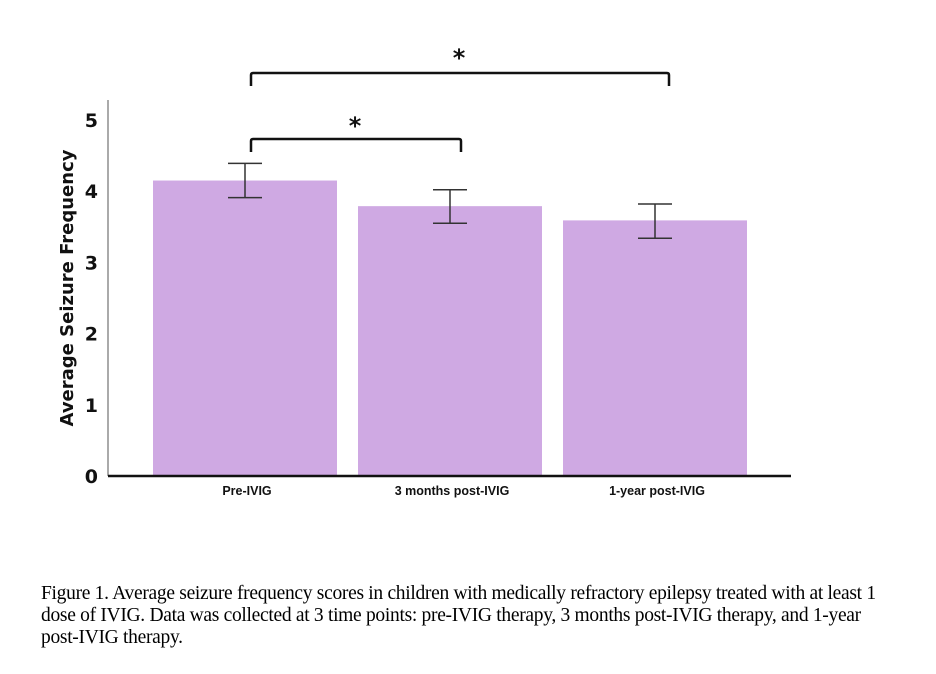 This screenshot has height=674, width=936. I want to click on x-tick-label: Pre-IVIG, so click(246, 491).